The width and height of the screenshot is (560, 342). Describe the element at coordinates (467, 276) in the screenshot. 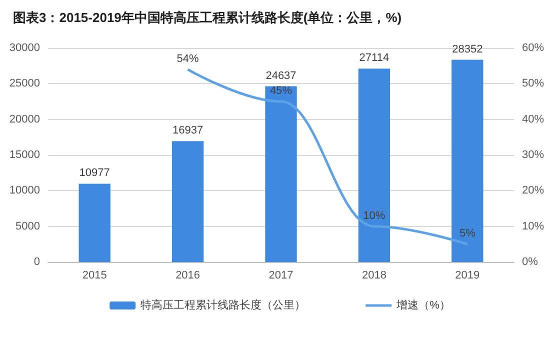

I see `x-tick-label: 2019` at that location.